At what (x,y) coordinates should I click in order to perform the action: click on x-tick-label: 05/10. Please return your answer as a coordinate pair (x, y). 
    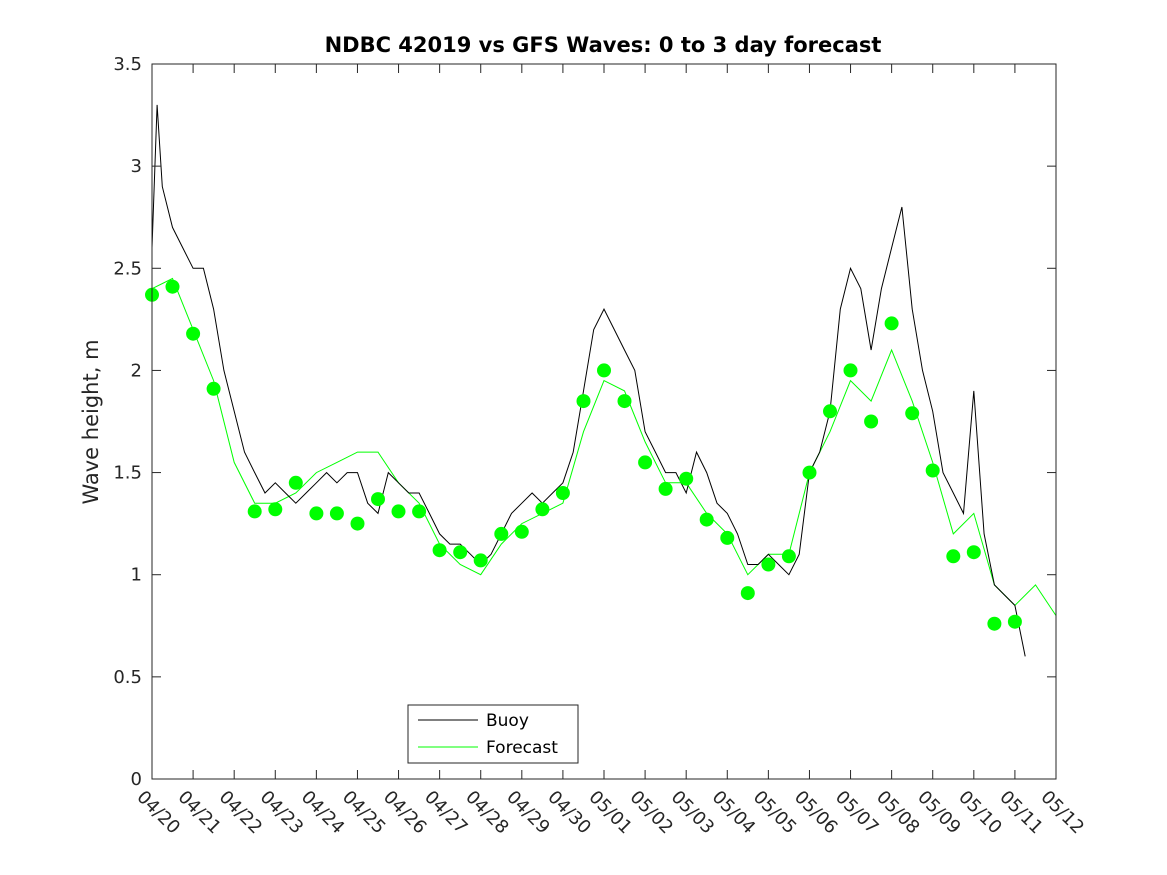
    Looking at the image, I should click on (980, 813).